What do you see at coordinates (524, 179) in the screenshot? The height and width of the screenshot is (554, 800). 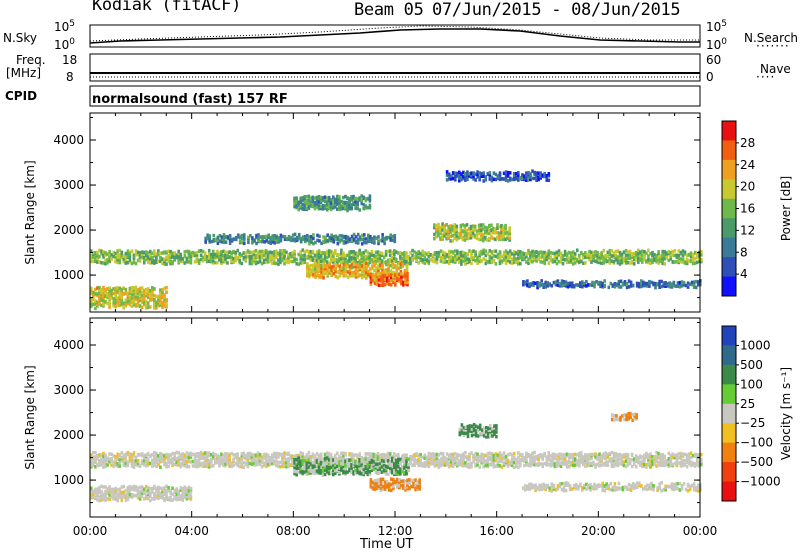 I see `power-cell-b8` at bounding box center [524, 179].